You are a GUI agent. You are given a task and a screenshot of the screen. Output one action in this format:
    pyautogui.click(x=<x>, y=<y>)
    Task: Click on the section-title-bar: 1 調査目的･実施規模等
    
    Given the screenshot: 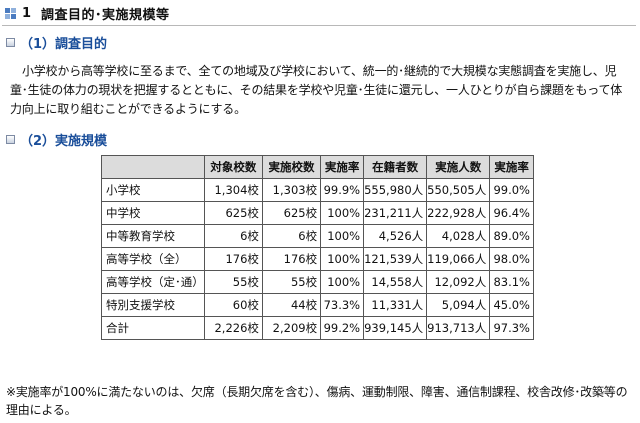 What is the action you would take?
    pyautogui.click(x=319, y=14)
    